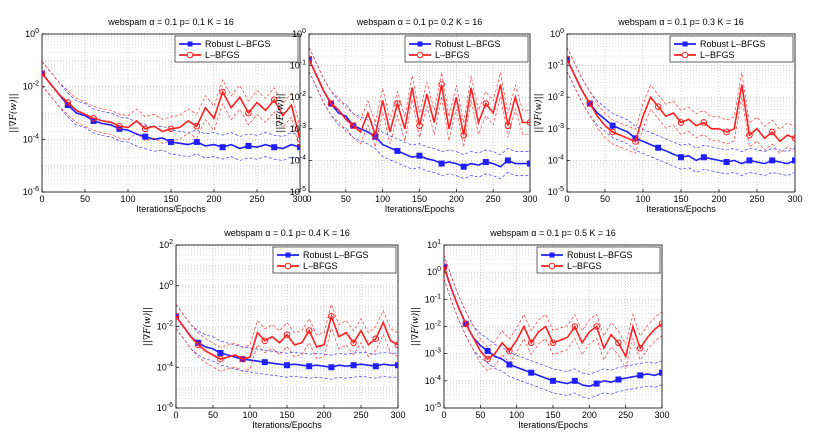  What do you see at coordinates (170, 199) in the screenshot?
I see `x-tick-label: 150` at bounding box center [170, 199].